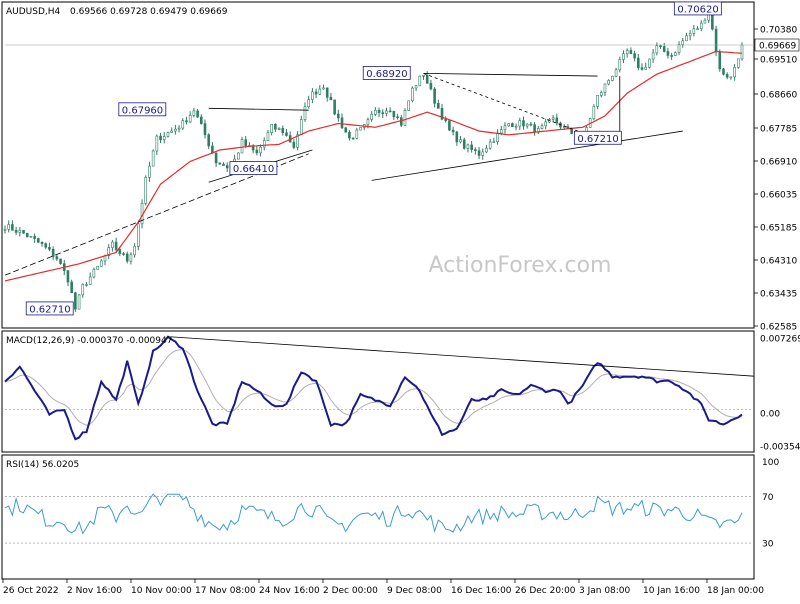  What do you see at coordinates (768, 498) in the screenshot?
I see `rsi-y-tick-label: 70` at bounding box center [768, 498].